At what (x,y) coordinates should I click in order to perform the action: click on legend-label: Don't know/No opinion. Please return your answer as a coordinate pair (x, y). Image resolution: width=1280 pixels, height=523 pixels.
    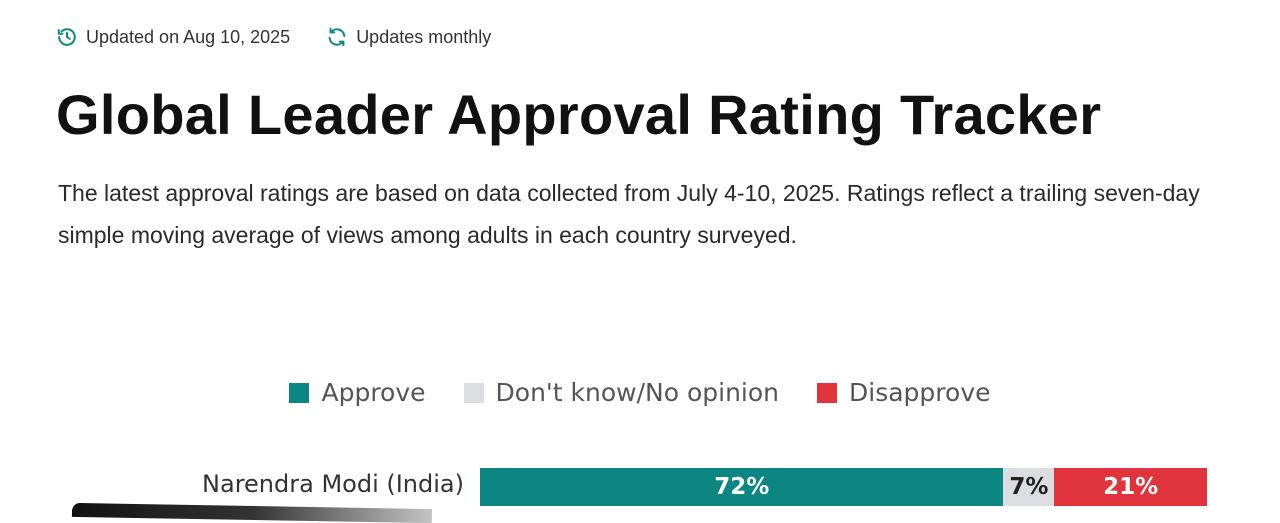
    Looking at the image, I should click on (637, 392).